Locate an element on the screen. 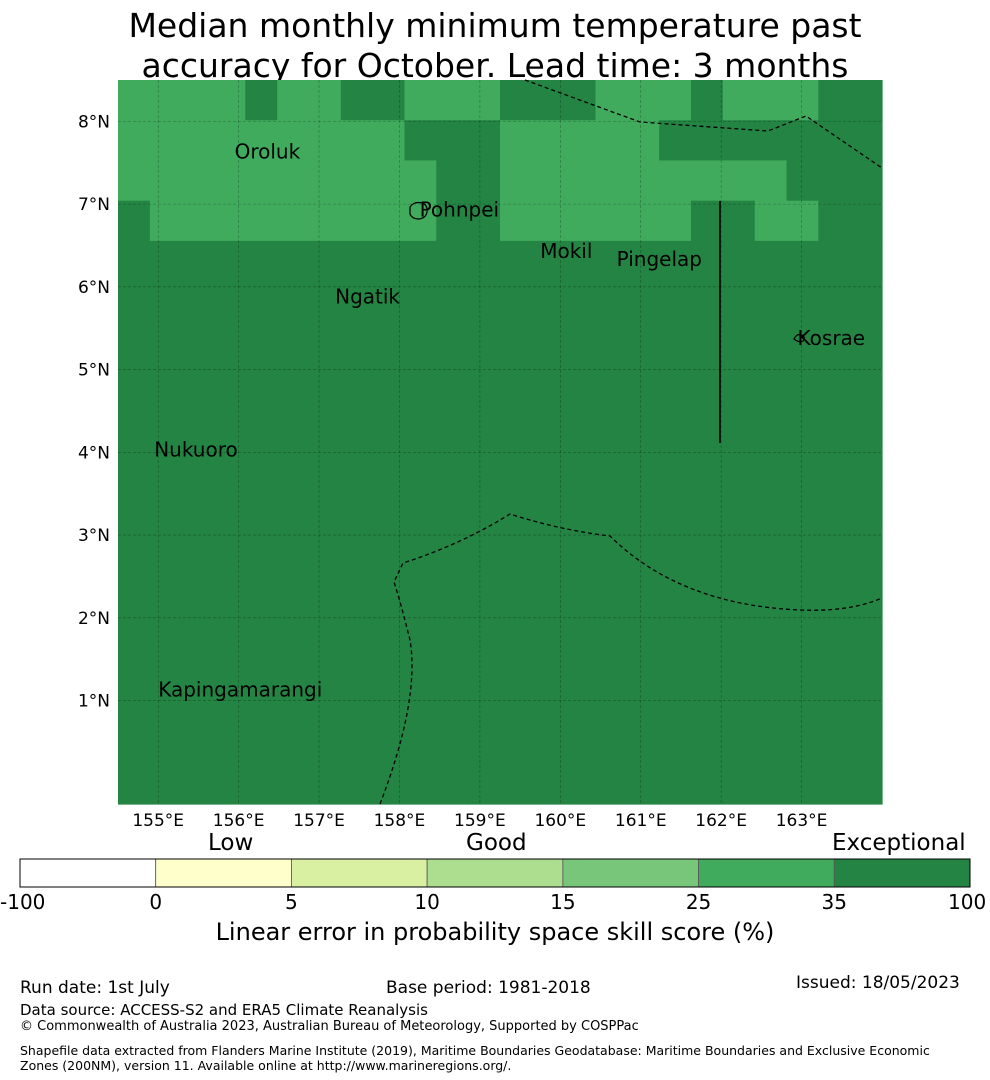 The image size is (990, 1080). lon-tick-label: 158°E is located at coordinates (400, 821).